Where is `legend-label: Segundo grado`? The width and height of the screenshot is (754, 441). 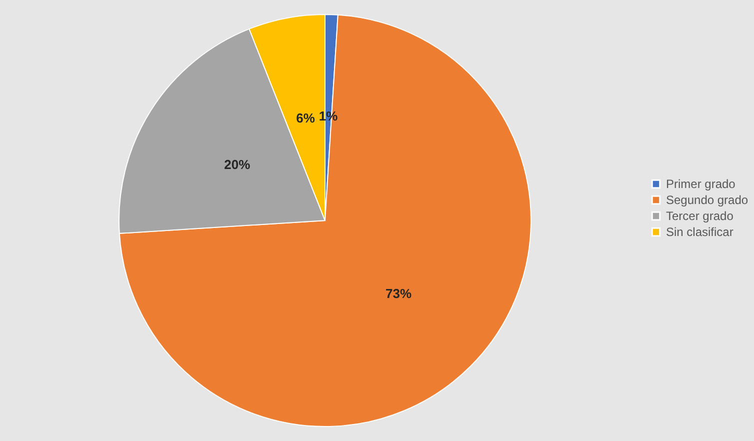 legend-label: Segundo grado is located at coordinates (707, 200).